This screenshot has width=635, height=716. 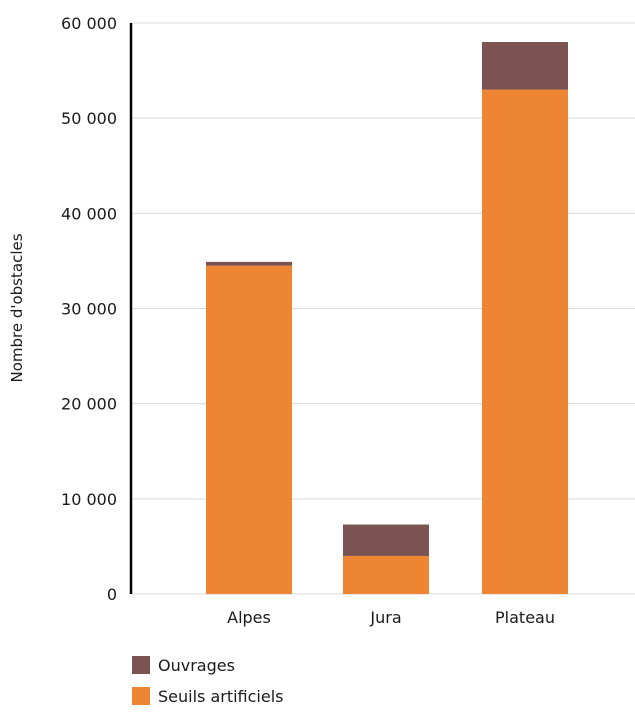 What do you see at coordinates (249, 263) in the screenshot?
I see `bar-alpes-ouvrages` at bounding box center [249, 263].